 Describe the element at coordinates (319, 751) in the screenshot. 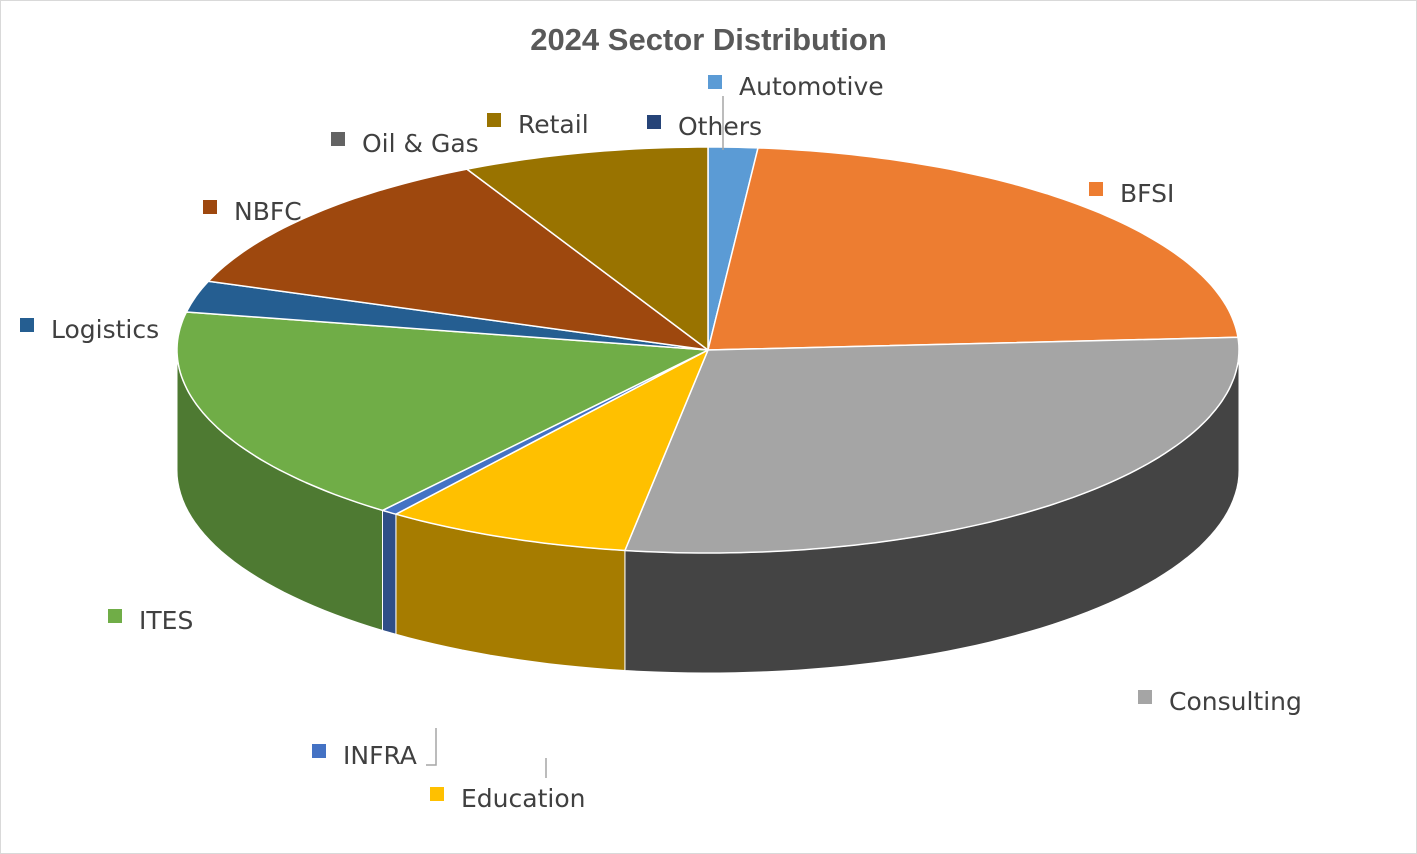

I see `label-swatch-infra` at that location.